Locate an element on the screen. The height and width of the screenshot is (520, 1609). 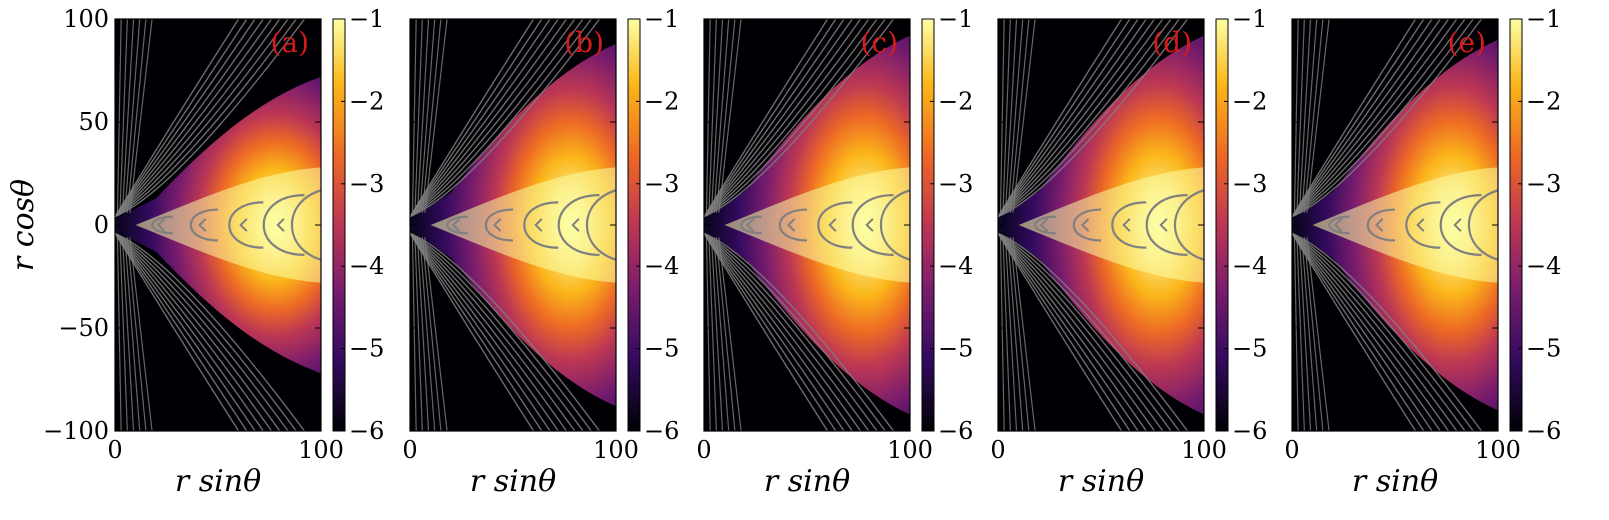
panel-label: (c) is located at coordinates (879, 42).